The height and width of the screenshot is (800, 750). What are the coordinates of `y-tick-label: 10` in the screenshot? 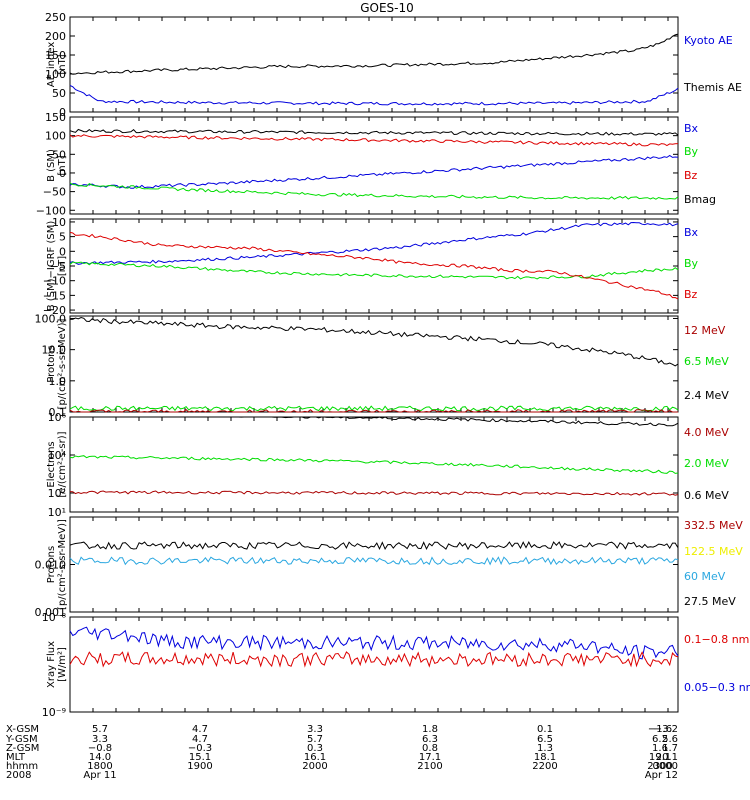 It's located at (59, 222).